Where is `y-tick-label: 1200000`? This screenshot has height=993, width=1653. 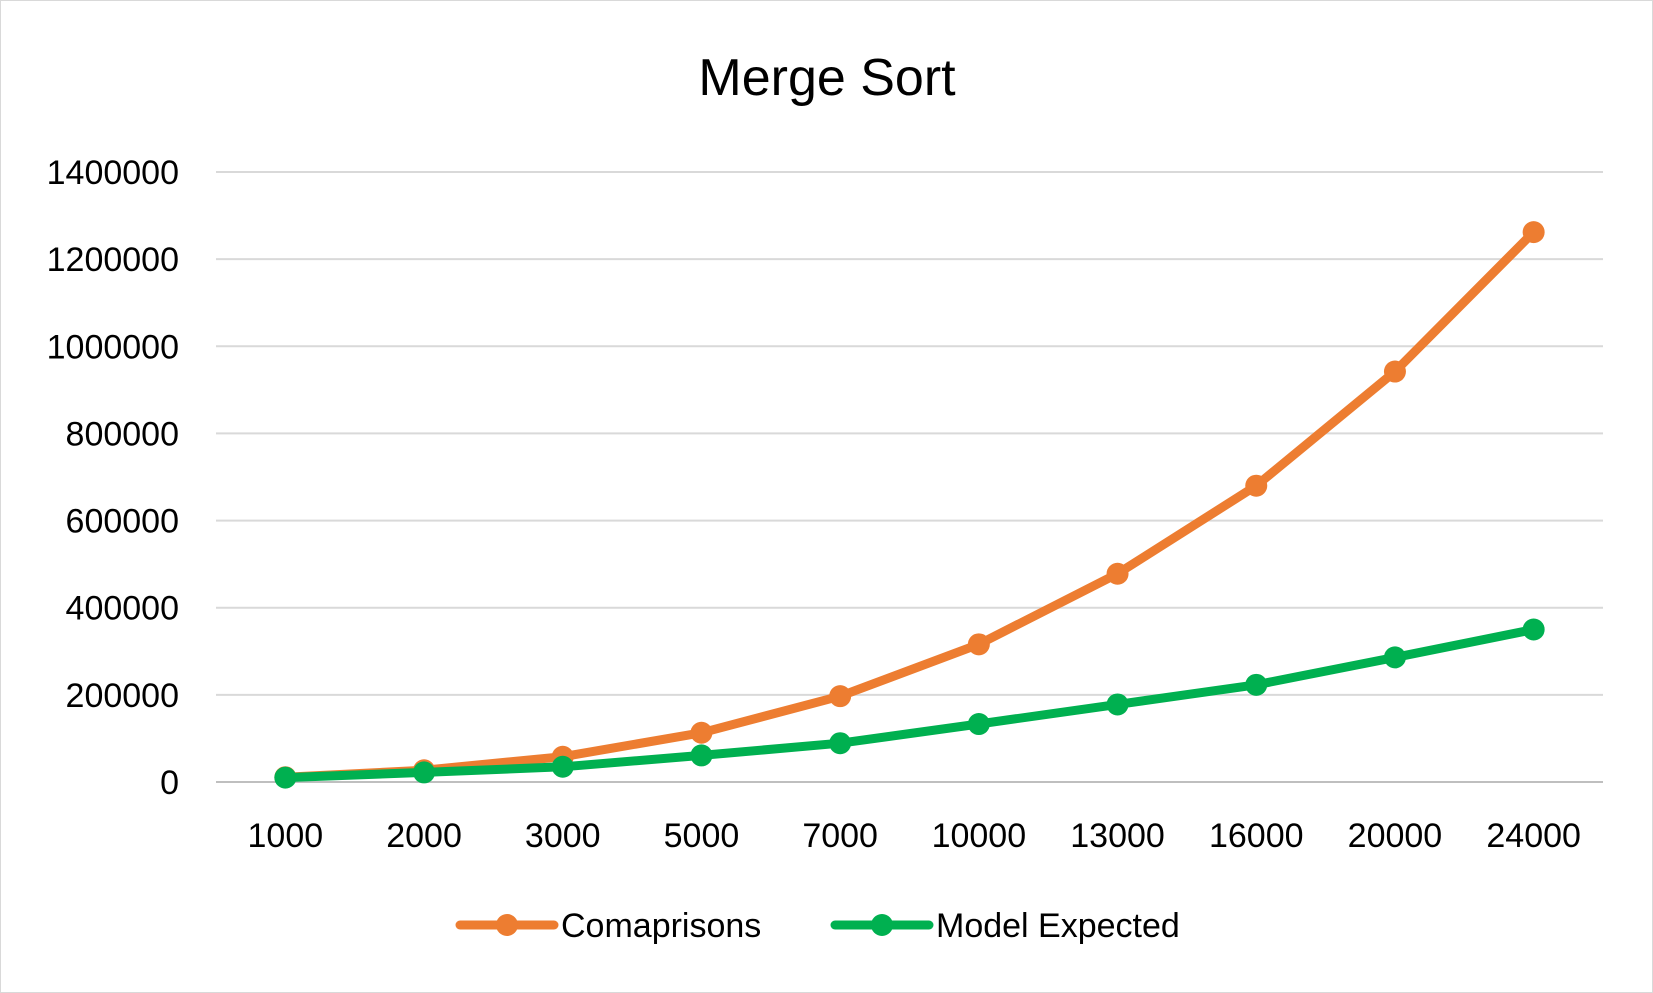 y-tick-label: 1200000 is located at coordinates (113, 260).